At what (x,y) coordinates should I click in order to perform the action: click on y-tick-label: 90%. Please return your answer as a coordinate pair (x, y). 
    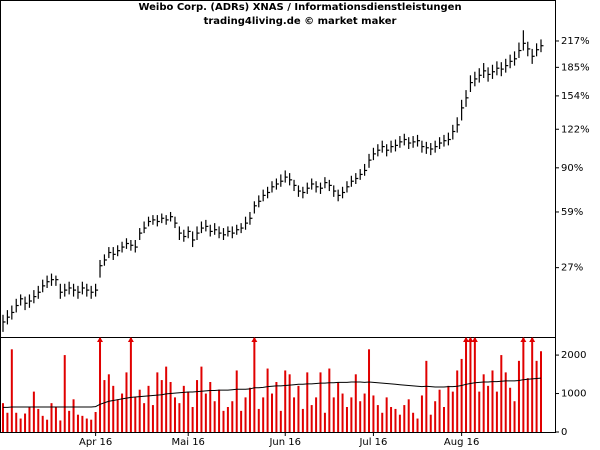
    Looking at the image, I should click on (572, 168).